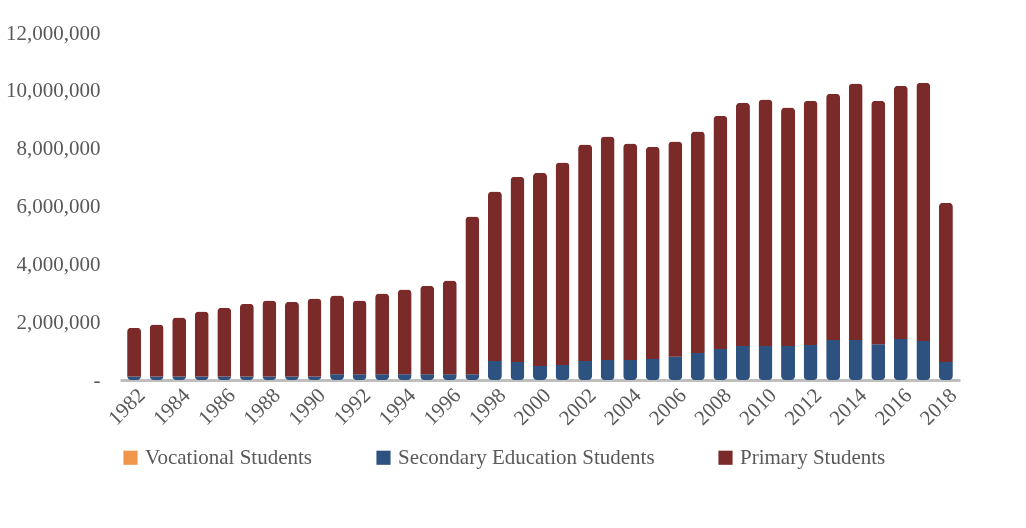  I want to click on y-tick-label: 2,000,000, so click(58, 321).